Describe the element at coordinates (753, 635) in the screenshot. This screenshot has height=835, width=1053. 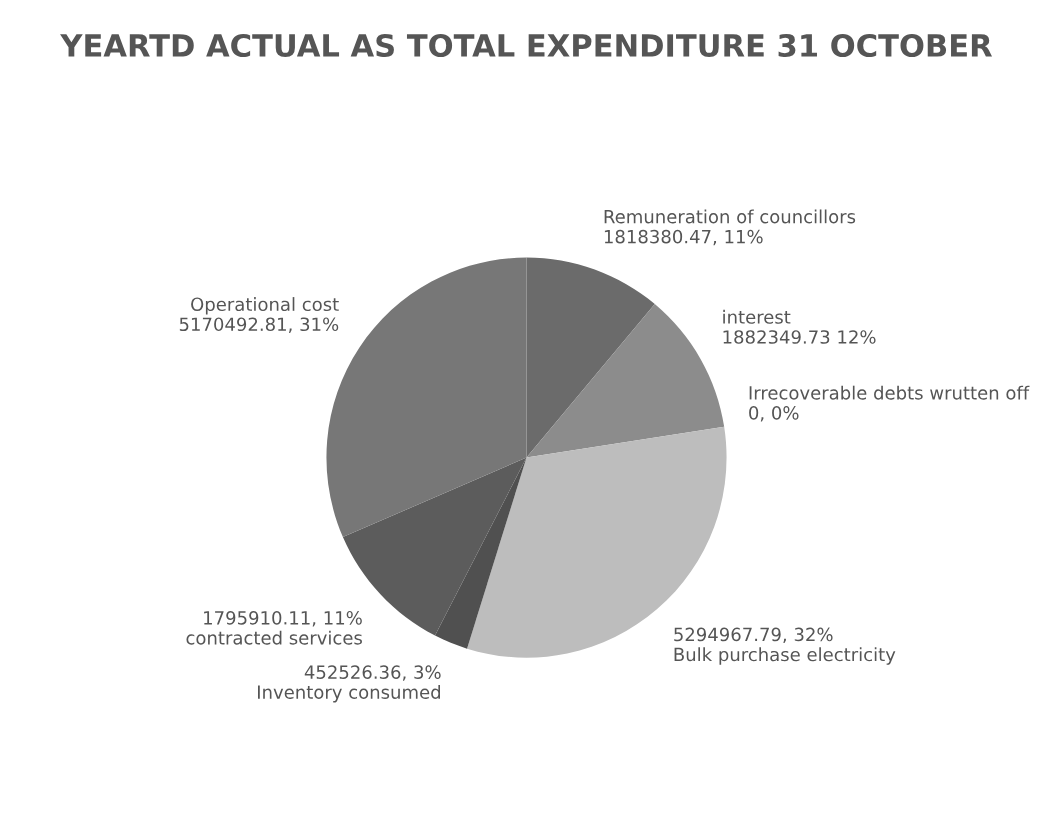
I see `data-label: 5294967.79, 32%` at that location.